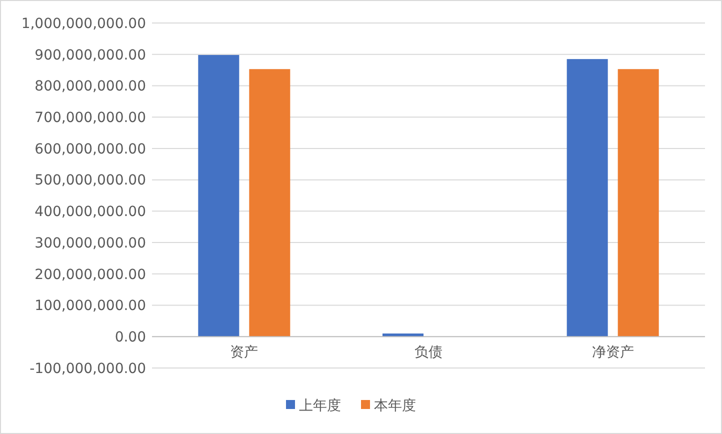 This screenshot has width=722, height=434. What do you see at coordinates (613, 352) in the screenshot?
I see `x-tick-label: 净资产` at bounding box center [613, 352].